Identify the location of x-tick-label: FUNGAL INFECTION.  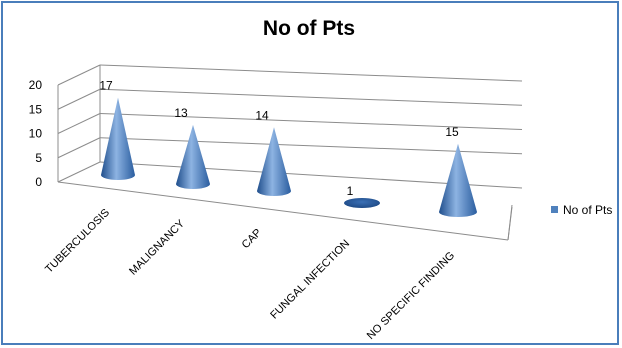
(310, 280).